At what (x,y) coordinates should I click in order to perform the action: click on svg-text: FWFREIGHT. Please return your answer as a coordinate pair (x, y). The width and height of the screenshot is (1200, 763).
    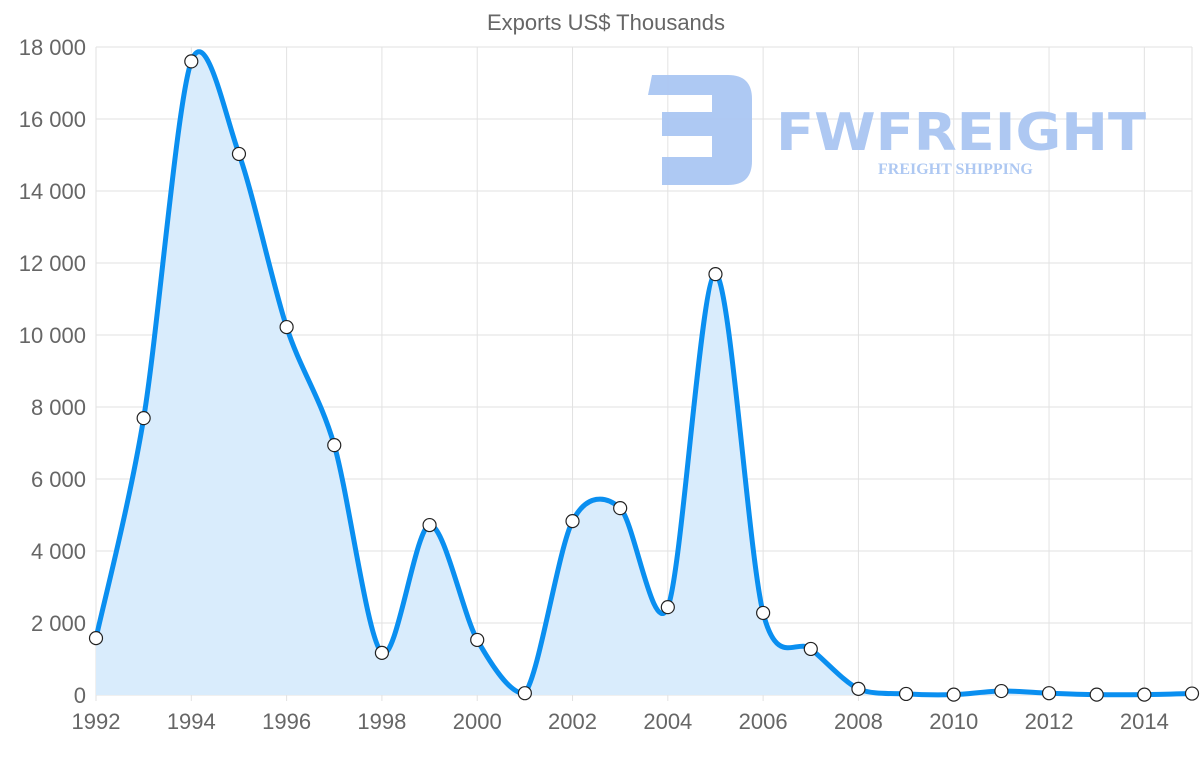
    Looking at the image, I should click on (961, 133).